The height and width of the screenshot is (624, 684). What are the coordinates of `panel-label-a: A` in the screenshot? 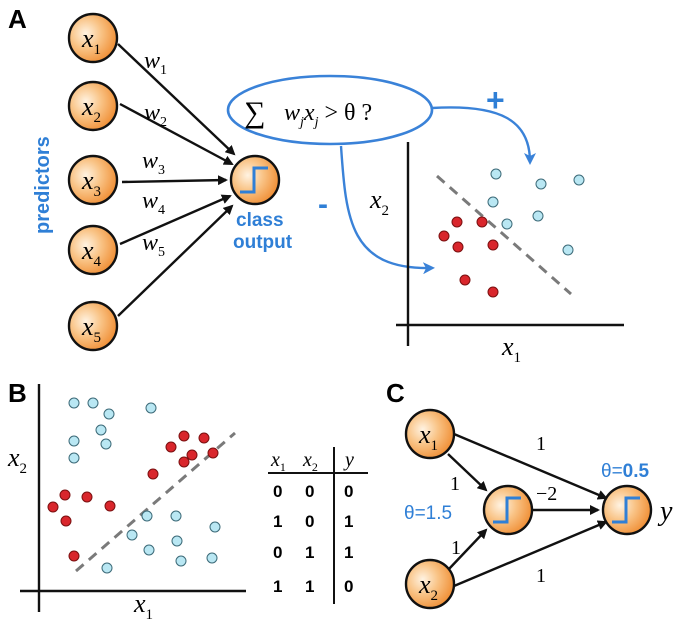 It's located at (17, 19).